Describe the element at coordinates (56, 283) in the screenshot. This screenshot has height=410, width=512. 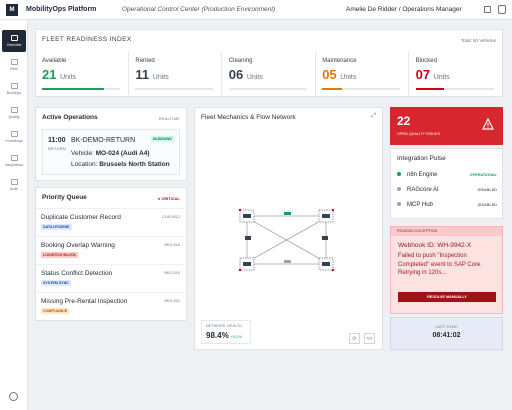
I see `queue-tag: SYSTEM SYNC` at that location.